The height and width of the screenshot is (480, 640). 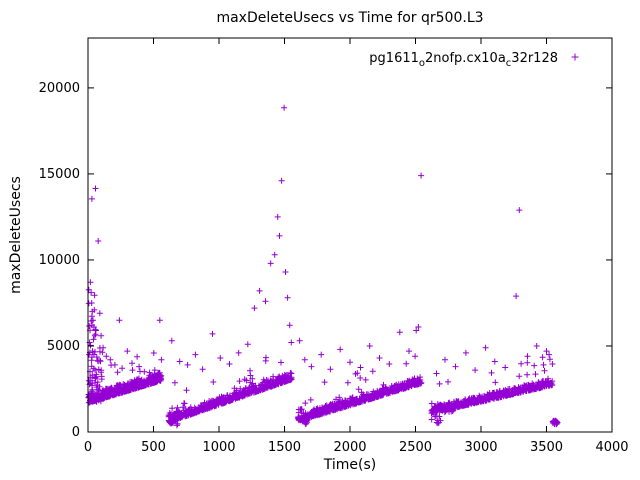 I want to click on legend: pg1611o2nofp.cx10ac32r128, so click(x=474, y=60).